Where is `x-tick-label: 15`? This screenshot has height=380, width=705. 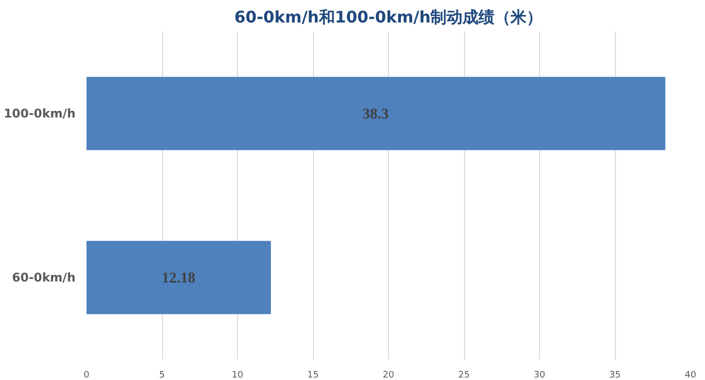 x-tick-label: 15 is located at coordinates (313, 375).